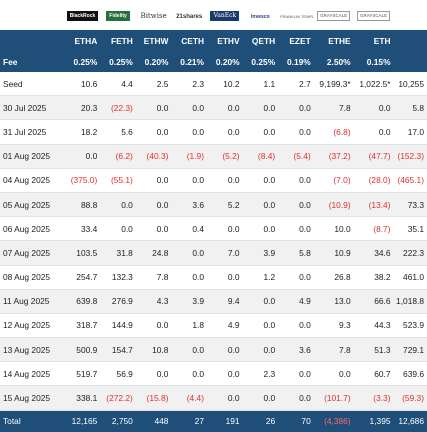  I want to click on flow-cell: 103.5, so click(82, 253).